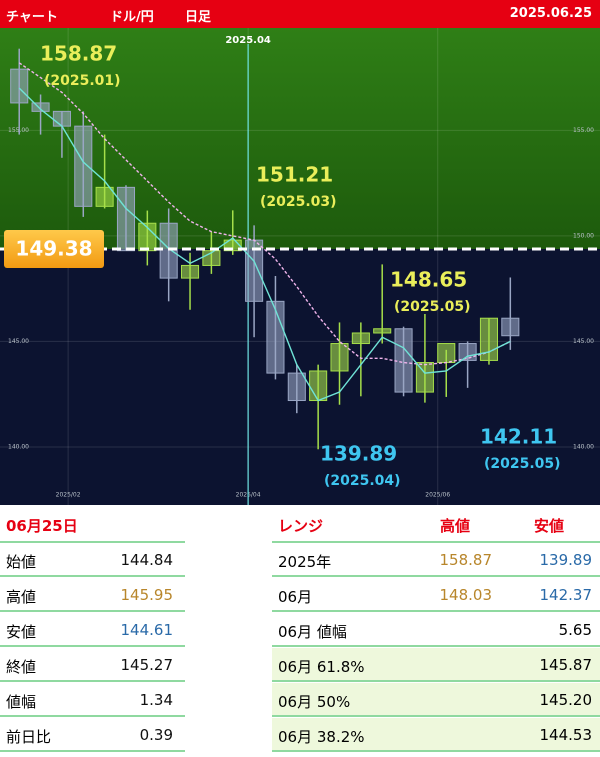  Describe the element at coordinates (92, 595) in the screenshot. I see `table-row: 高値 145.95` at that location.